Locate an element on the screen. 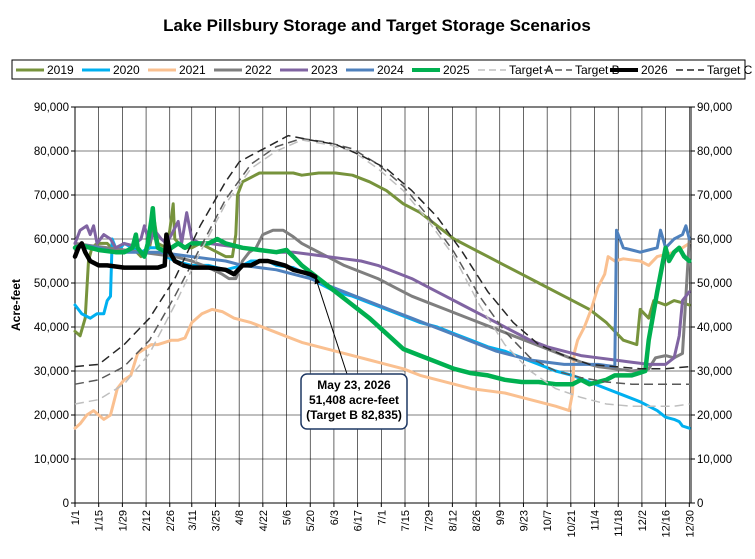 The image size is (755, 559). legend-label: 2022 is located at coordinates (258, 70).